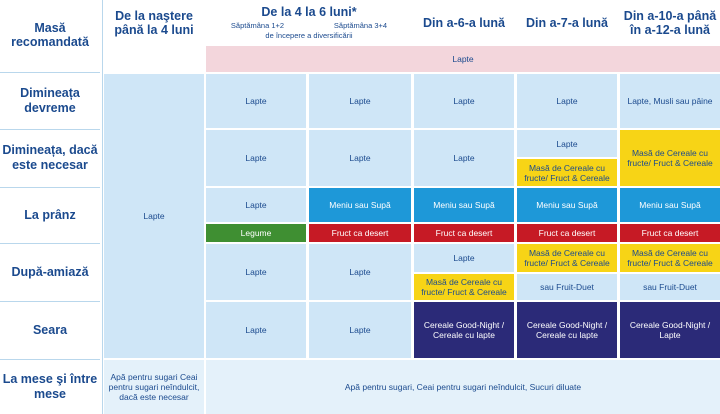 This screenshot has width=720, height=414. Describe the element at coordinates (50, 214) in the screenshot. I see `row-label-lunch: La prânz` at that location.